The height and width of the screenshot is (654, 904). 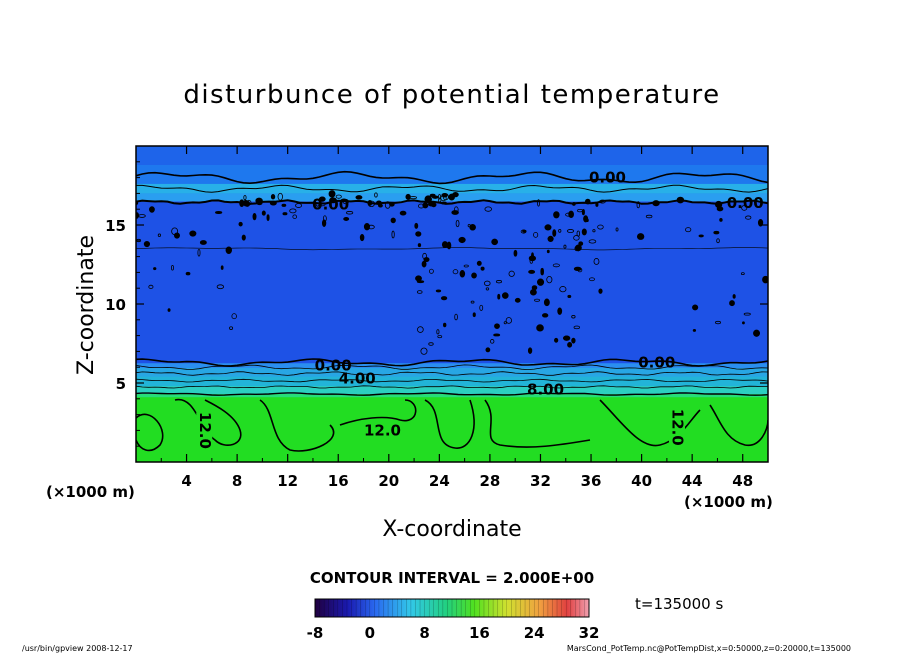 What do you see at coordinates (86, 305) in the screenshot?
I see `y-axis-label: Z-coordinate` at bounding box center [86, 305].